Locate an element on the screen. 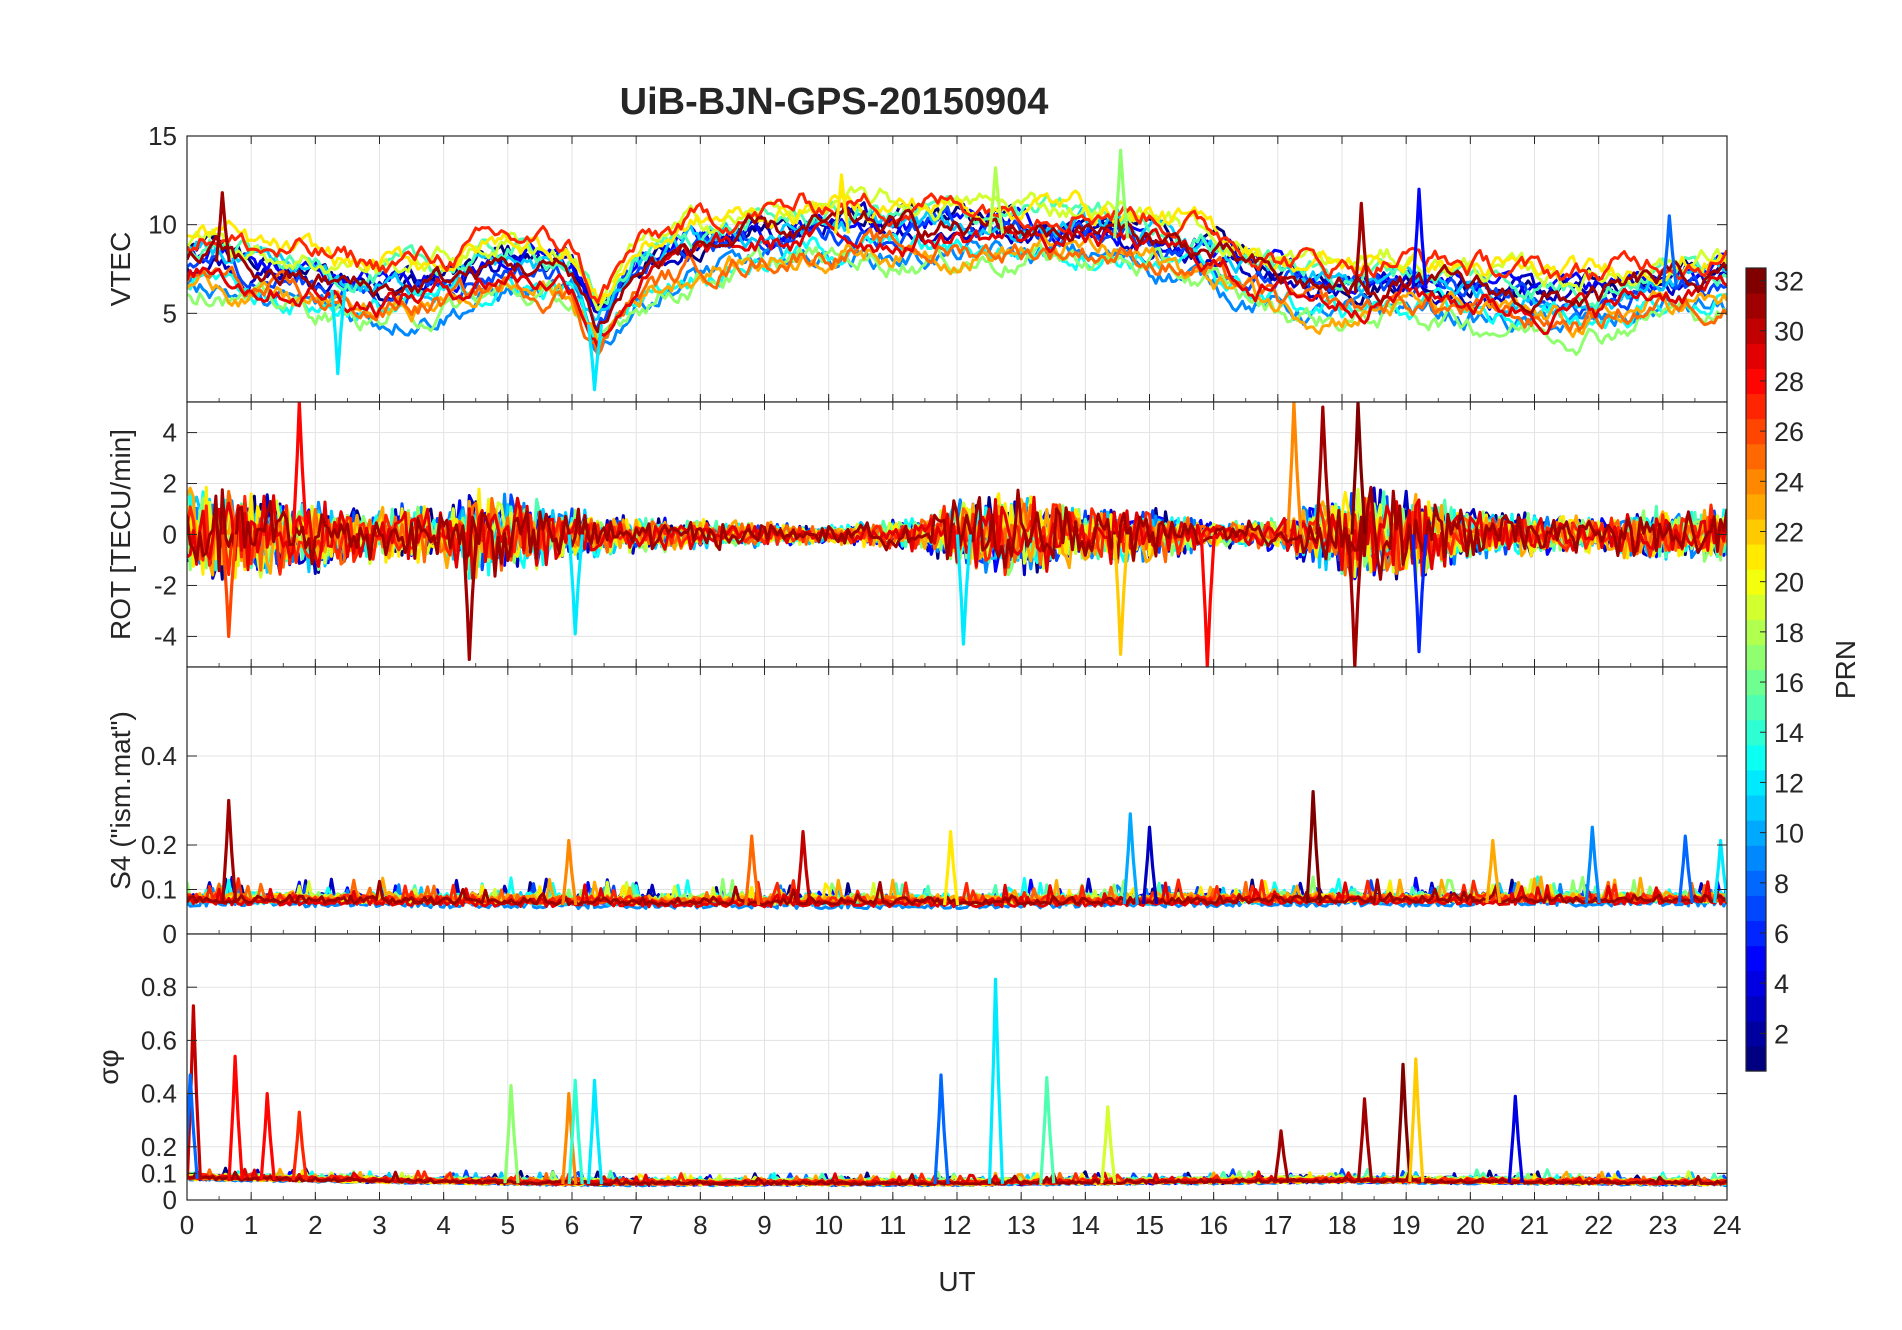 This screenshot has height=1330, width=1902. x-tick-label: 4 is located at coordinates (443, 1225).